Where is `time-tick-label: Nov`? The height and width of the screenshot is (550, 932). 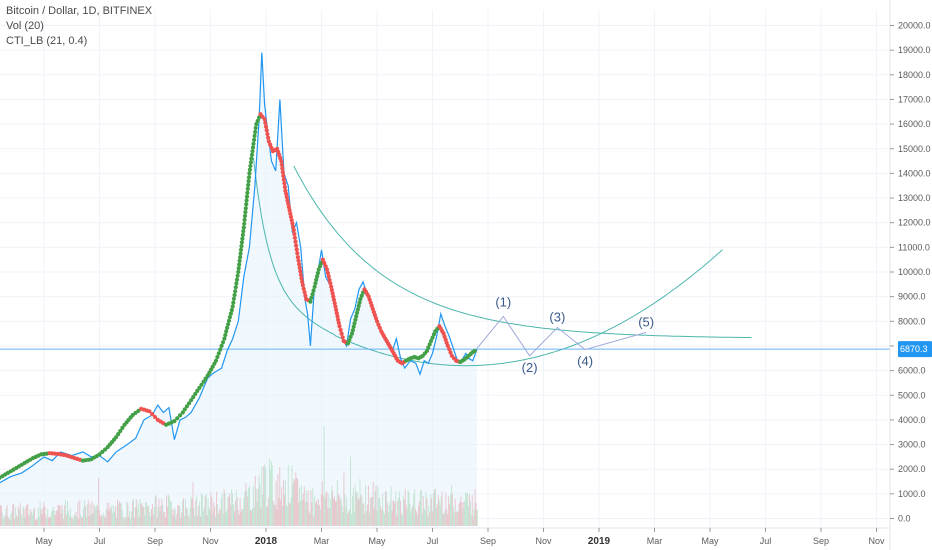
time-tick-label: Nov is located at coordinates (543, 541).